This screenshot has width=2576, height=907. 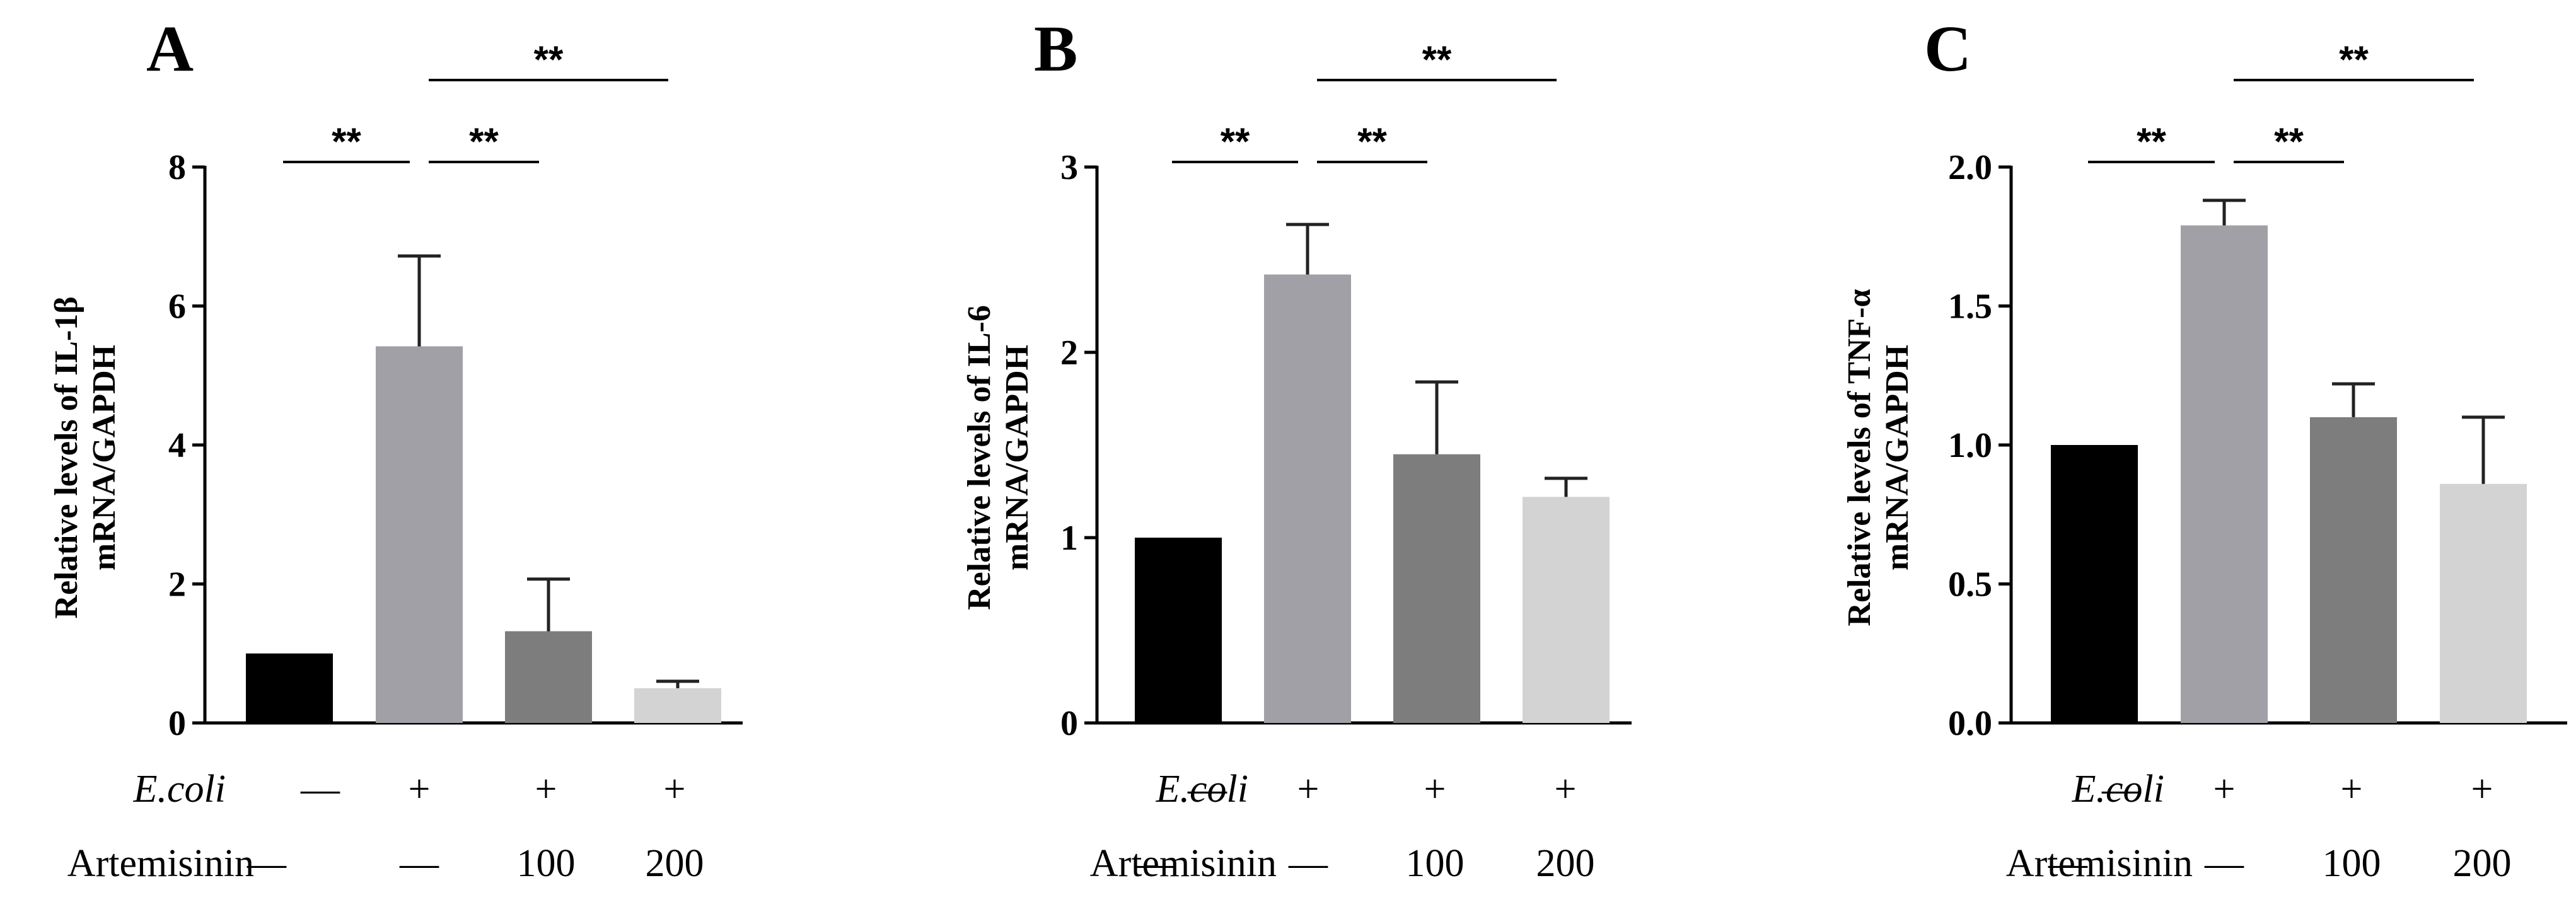 What do you see at coordinates (177, 306) in the screenshot?
I see `y-tick-label: 6` at bounding box center [177, 306].